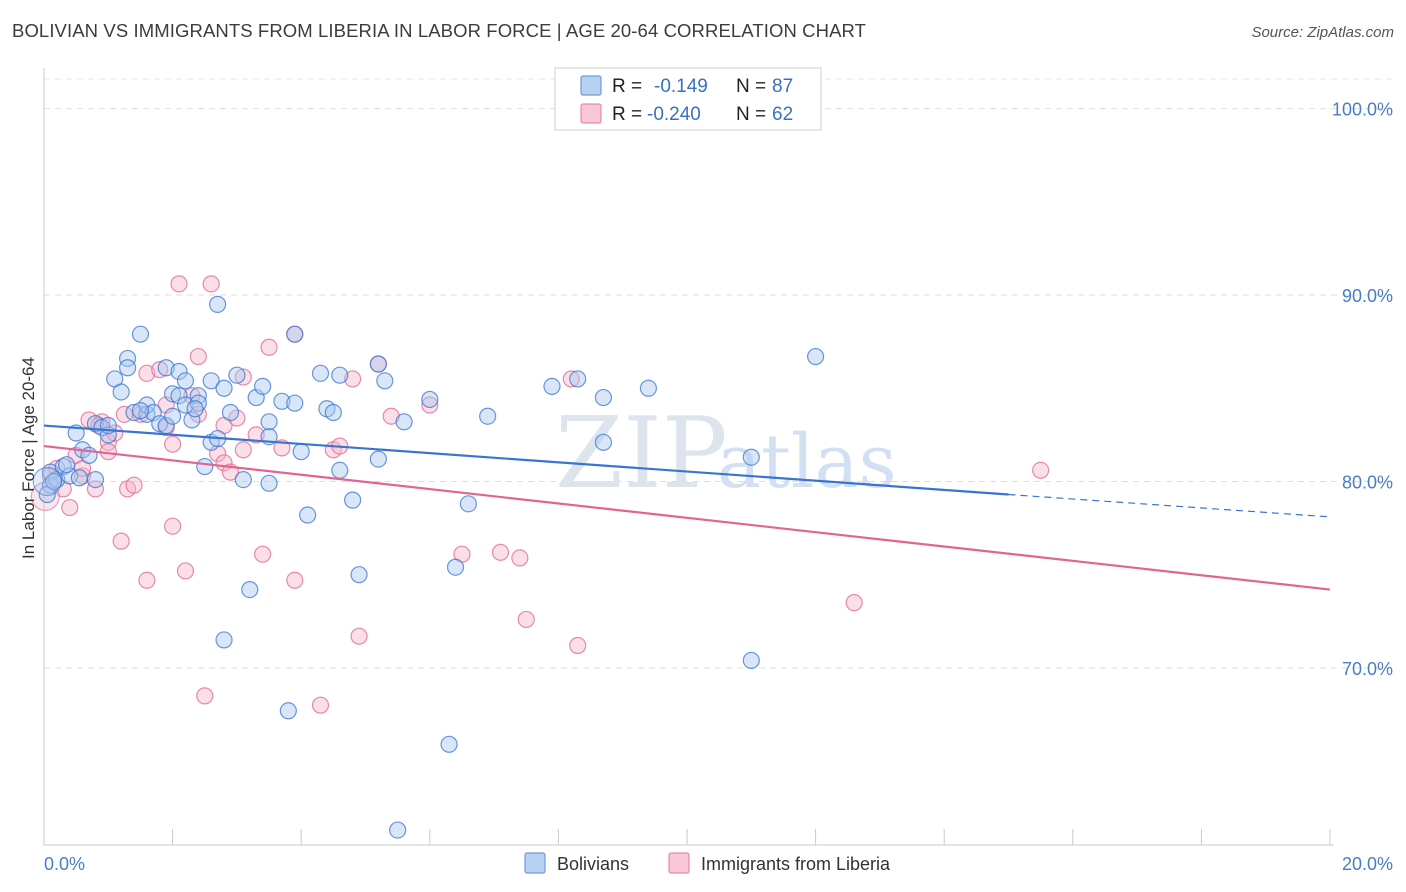  I want to click on legend-r-value-1: -0.149, so click(681, 86).